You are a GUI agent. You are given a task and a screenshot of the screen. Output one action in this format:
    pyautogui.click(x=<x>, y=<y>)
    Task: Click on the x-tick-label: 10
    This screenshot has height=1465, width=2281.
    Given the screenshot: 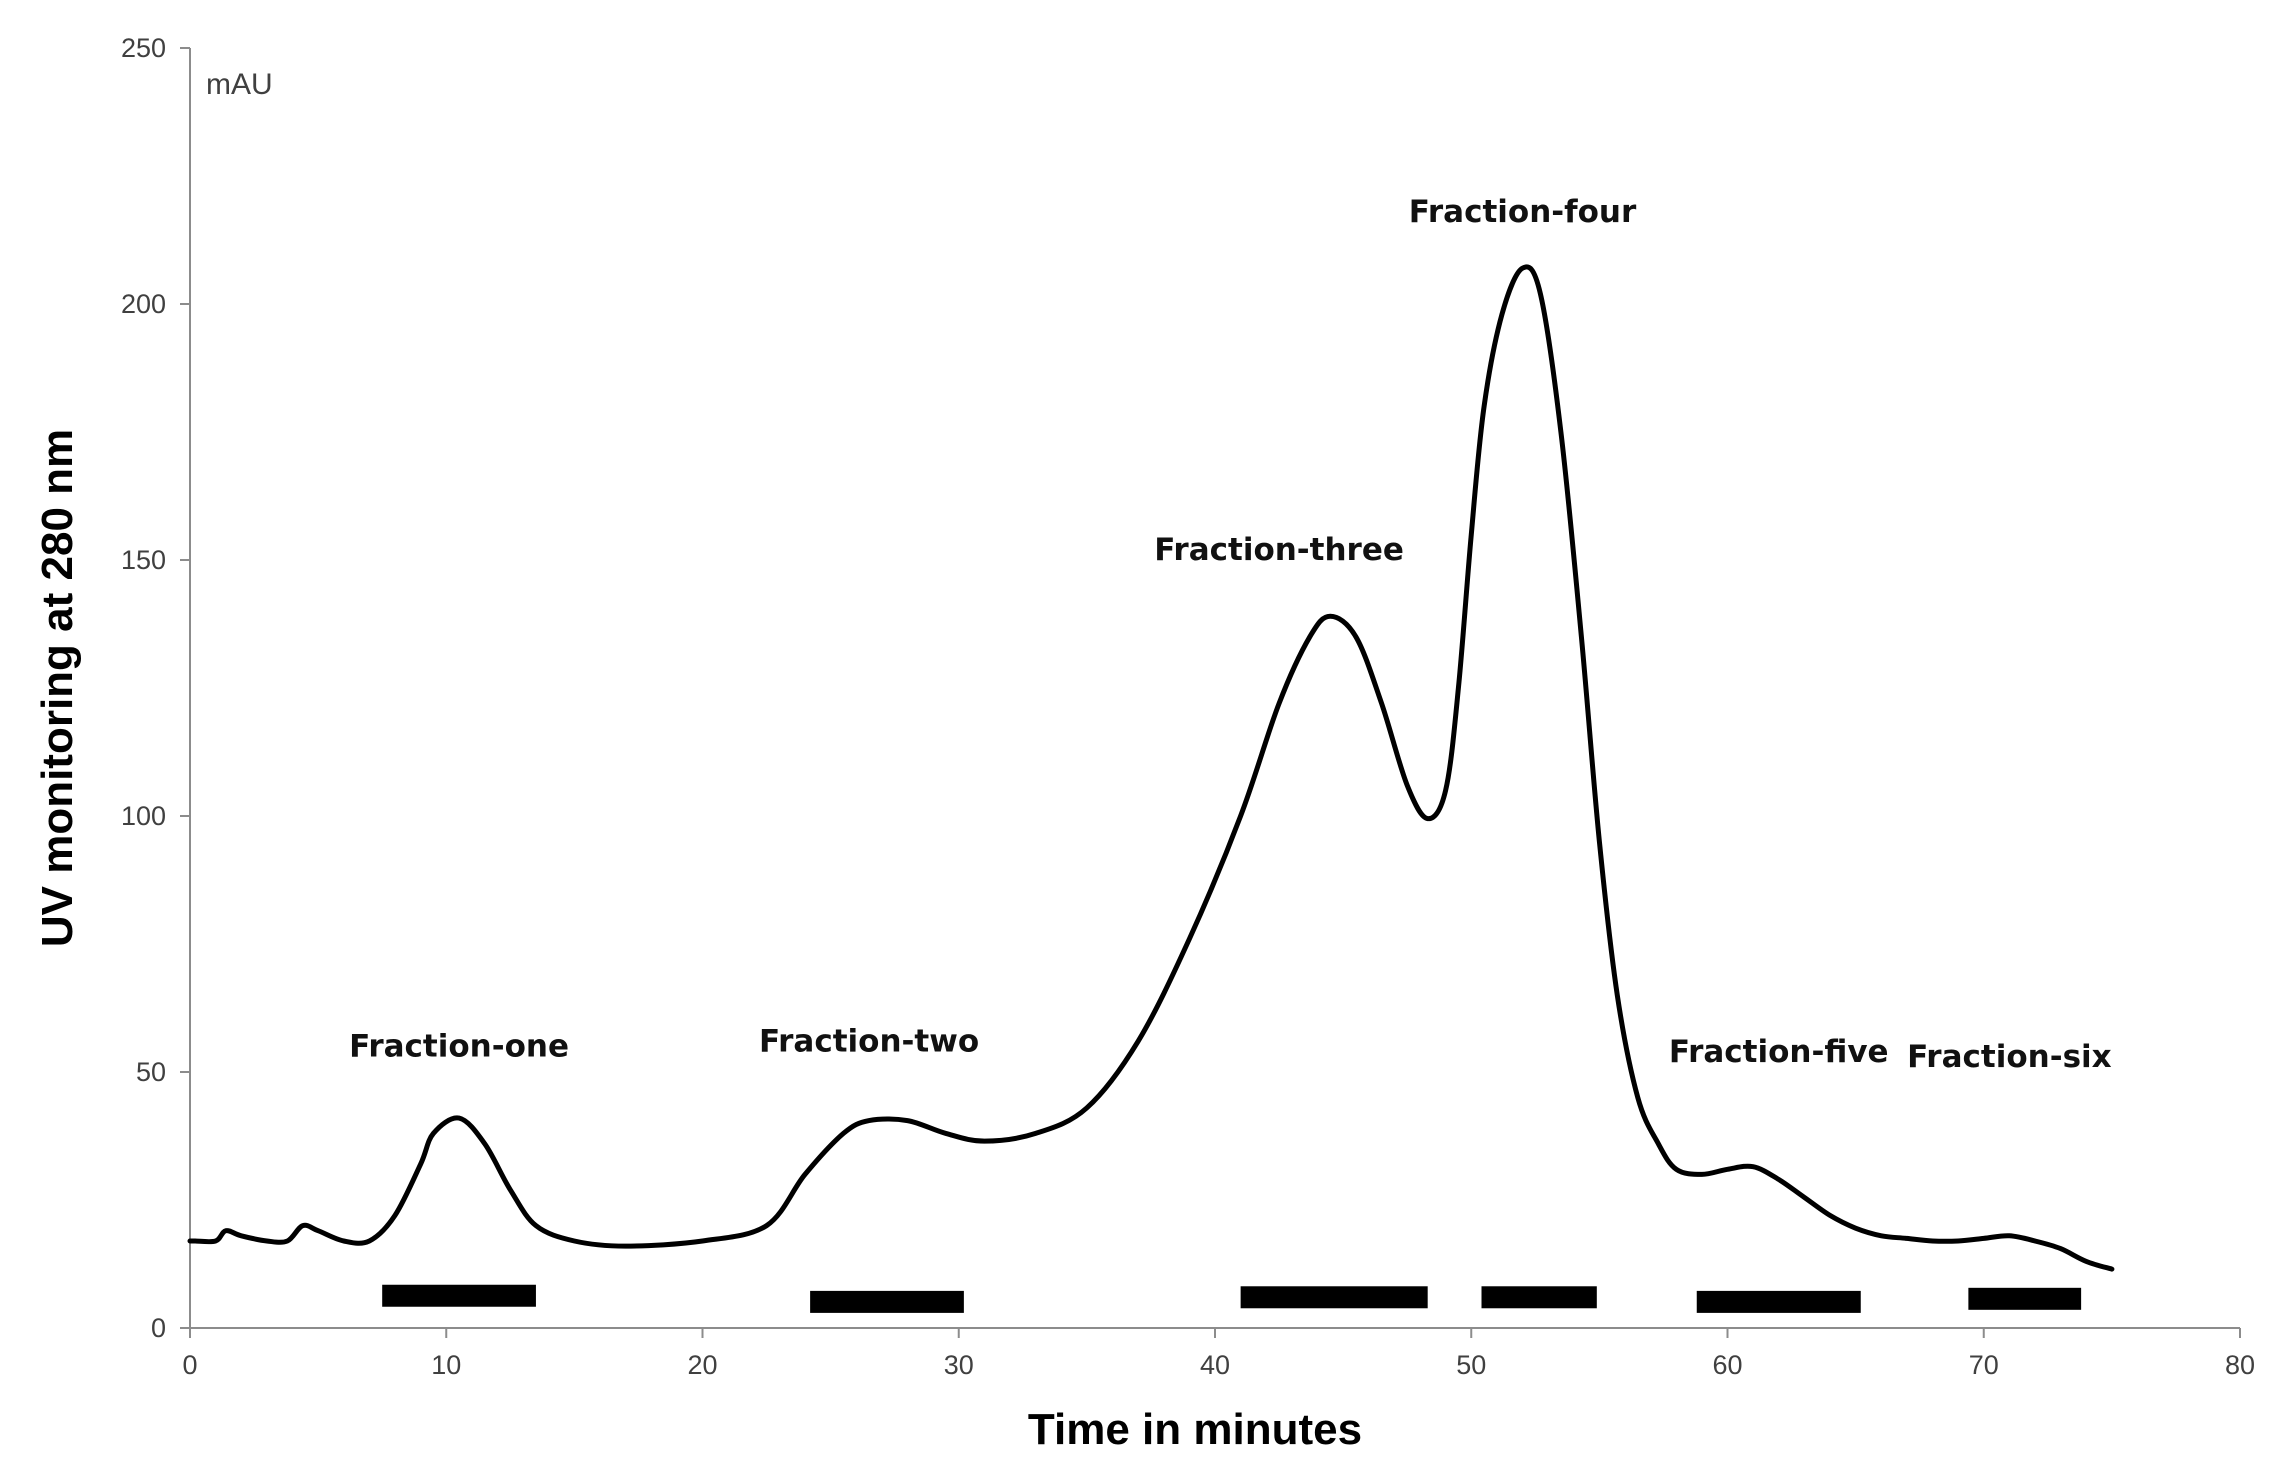 What is the action you would take?
    pyautogui.click(x=446, y=1365)
    